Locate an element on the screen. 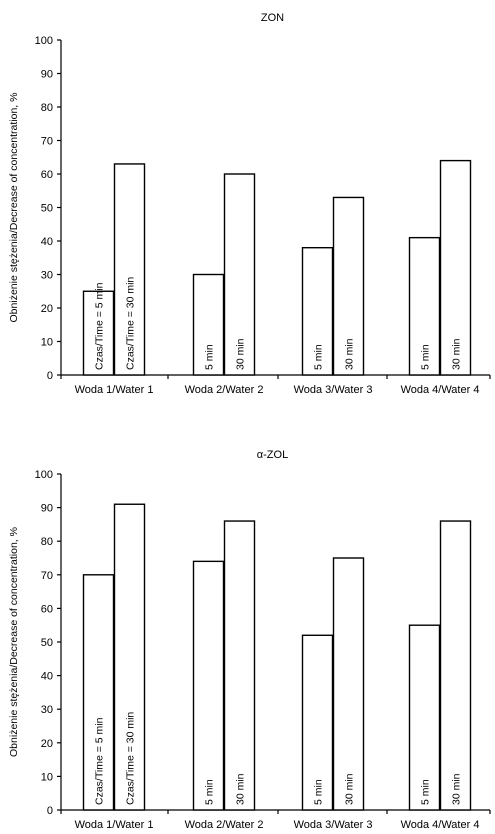 Image resolution: width=495 pixels, height=834 pixels. chart-title: ZON is located at coordinates (272, 18).